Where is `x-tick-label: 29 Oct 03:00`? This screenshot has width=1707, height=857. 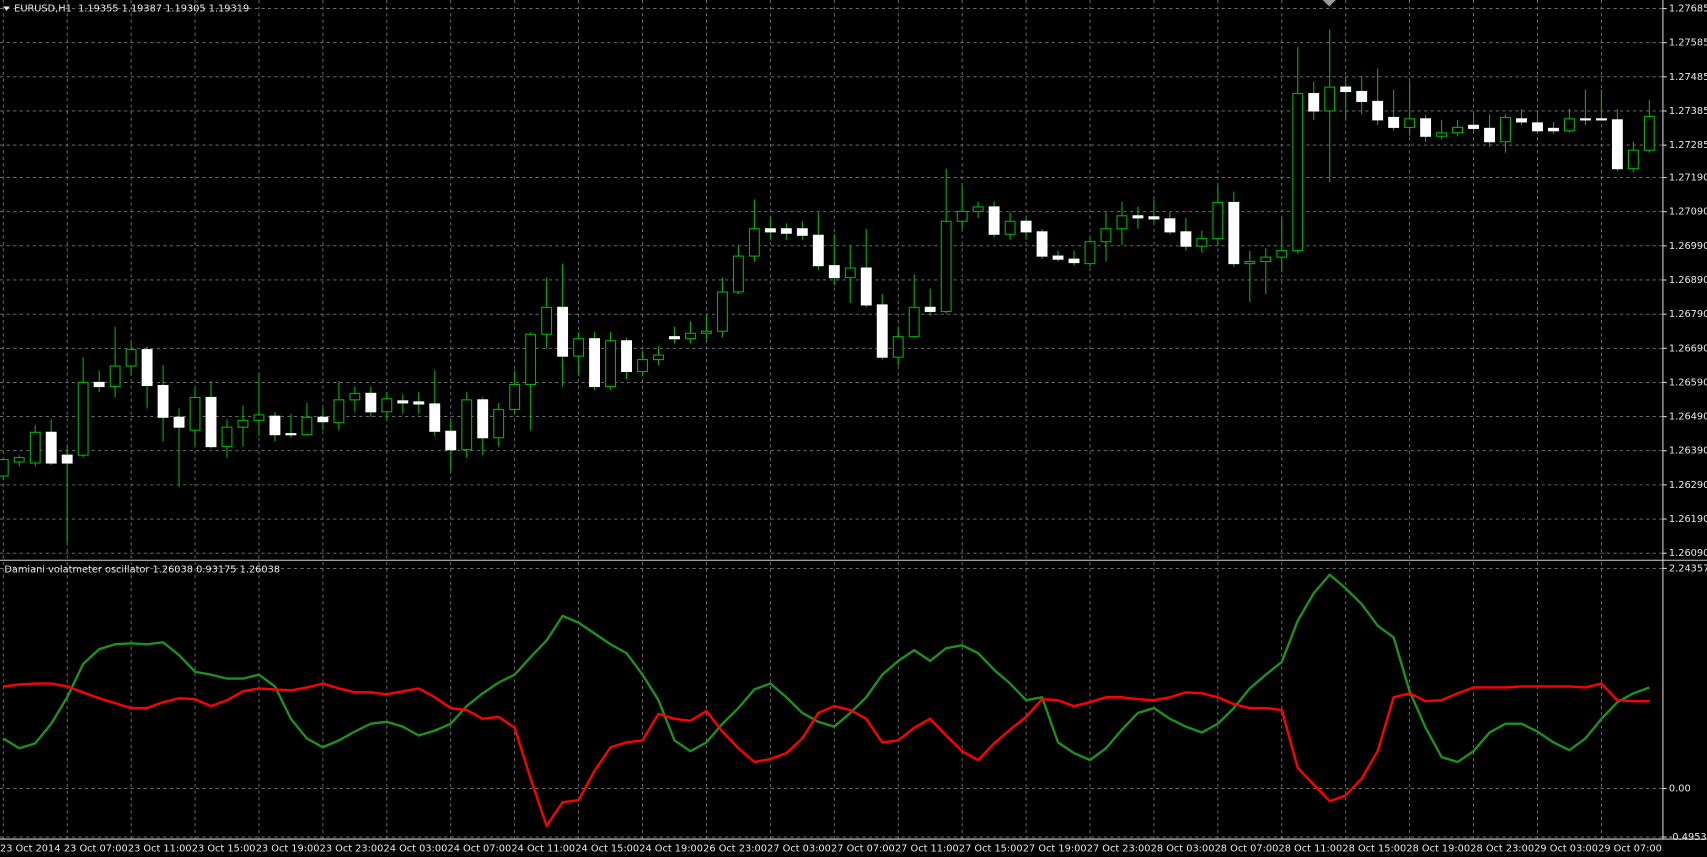
x-tick-label: 29 Oct 03:00 is located at coordinates (1566, 848).